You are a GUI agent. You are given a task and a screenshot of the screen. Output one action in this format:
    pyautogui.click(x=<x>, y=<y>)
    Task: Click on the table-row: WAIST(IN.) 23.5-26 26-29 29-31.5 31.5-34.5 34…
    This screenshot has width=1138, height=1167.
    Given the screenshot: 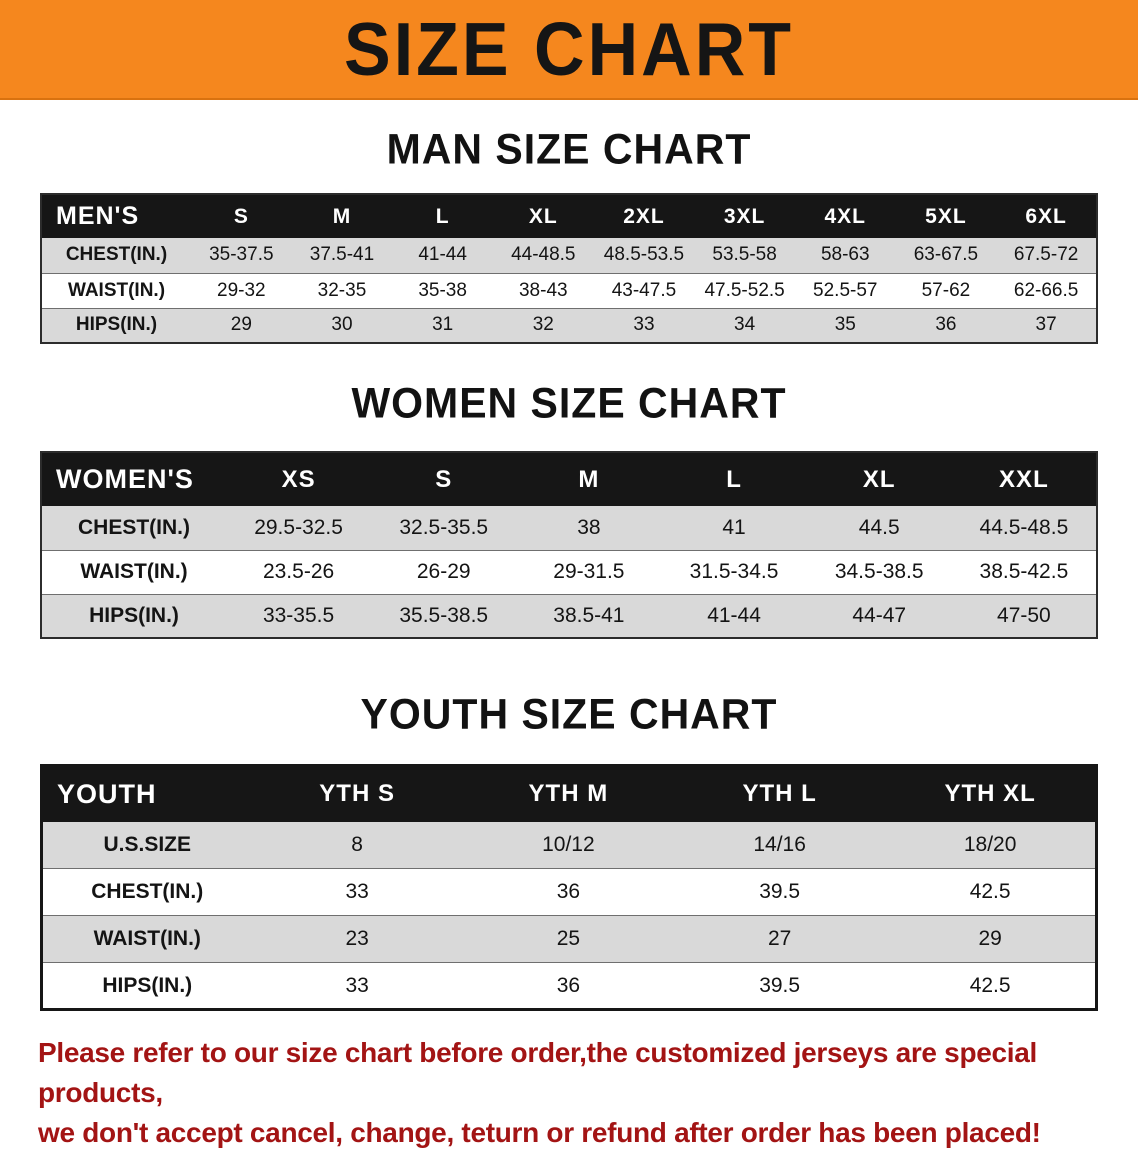 What is the action you would take?
    pyautogui.click(x=569, y=572)
    